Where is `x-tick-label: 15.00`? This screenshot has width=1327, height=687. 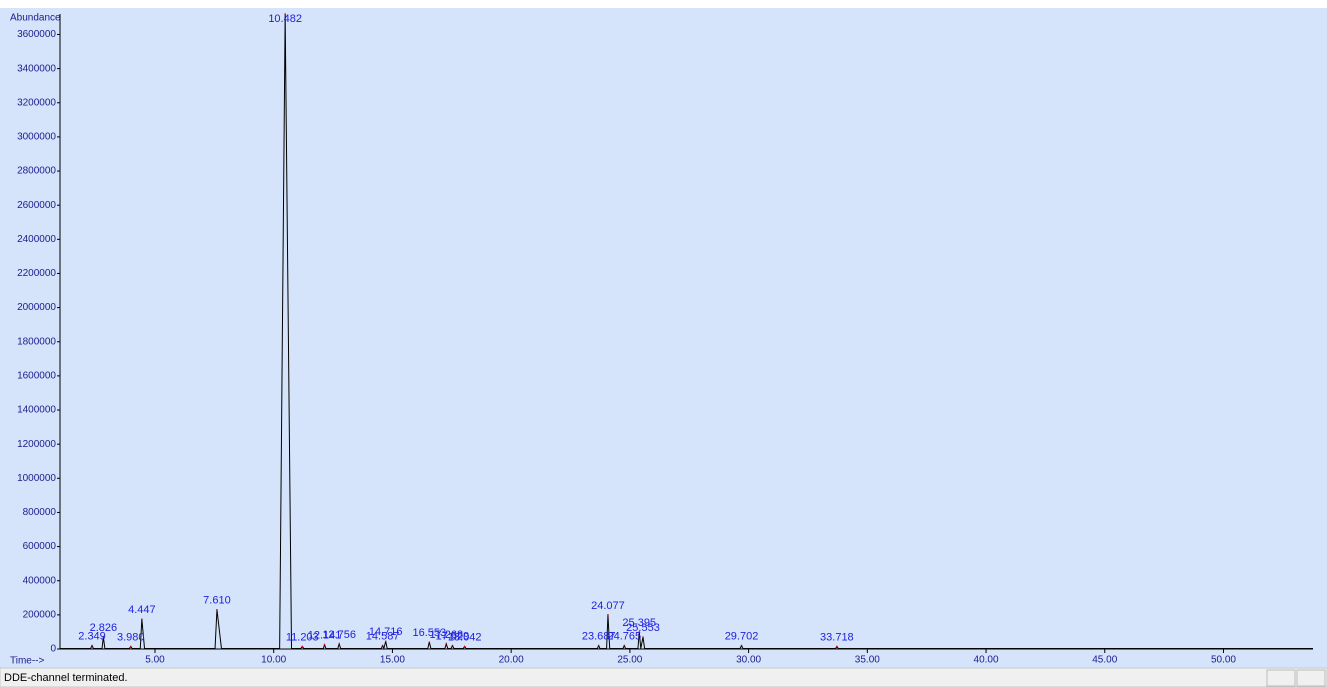
x-tick-label: 15.00 is located at coordinates (392, 660).